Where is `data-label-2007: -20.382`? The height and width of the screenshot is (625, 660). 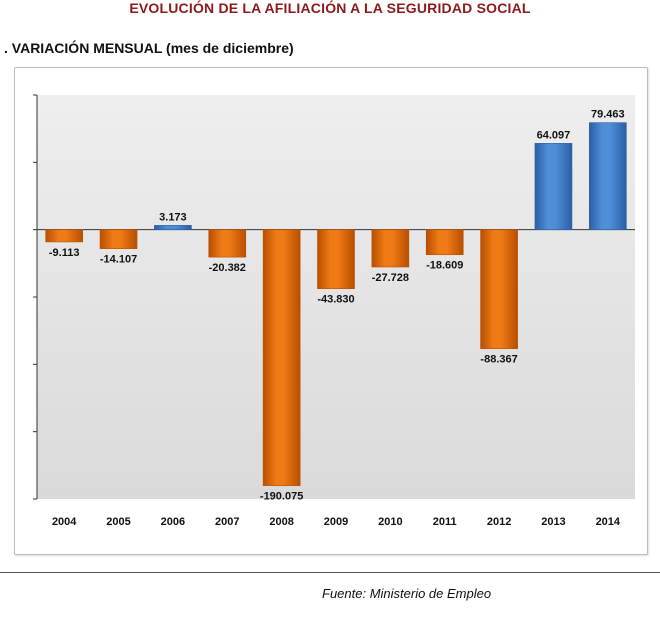
data-label-2007: -20.382 is located at coordinates (227, 268).